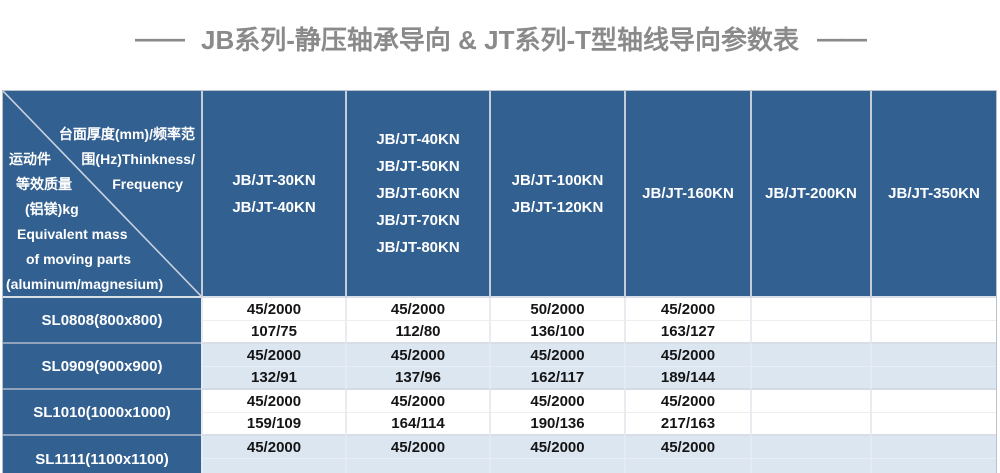  I want to click on cell-sl1111-top-c5, so click(810, 447).